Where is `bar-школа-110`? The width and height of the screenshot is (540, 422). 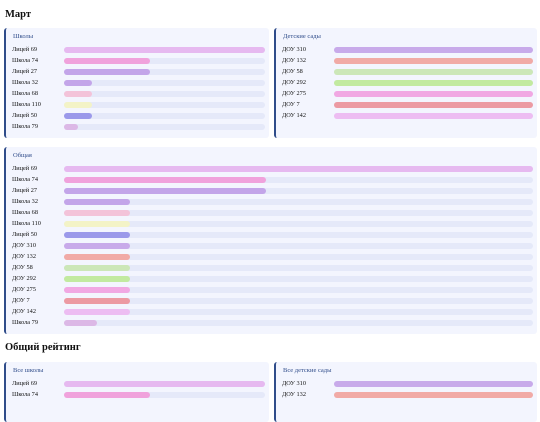 bar-школа-110 is located at coordinates (78, 105).